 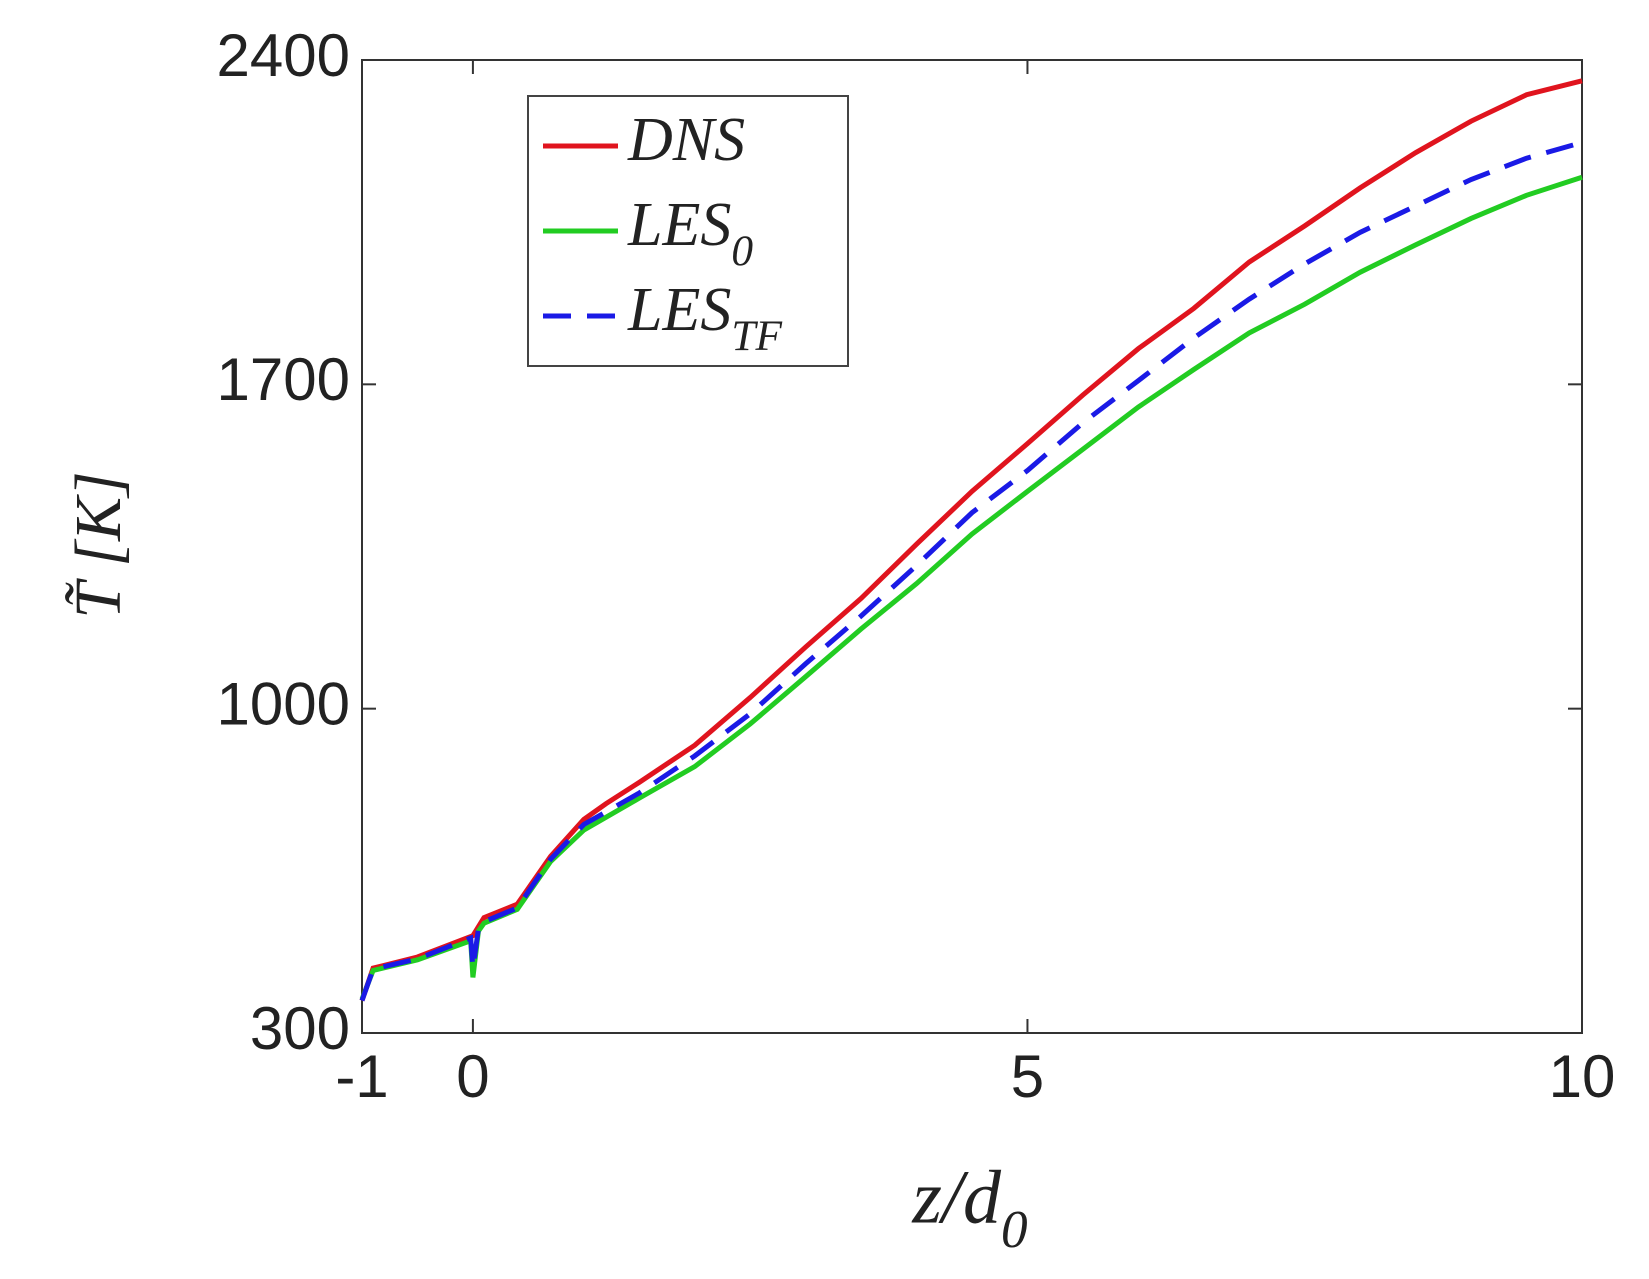 What do you see at coordinates (969, 1206) in the screenshot?
I see `x-axis-label: z/d0` at bounding box center [969, 1206].